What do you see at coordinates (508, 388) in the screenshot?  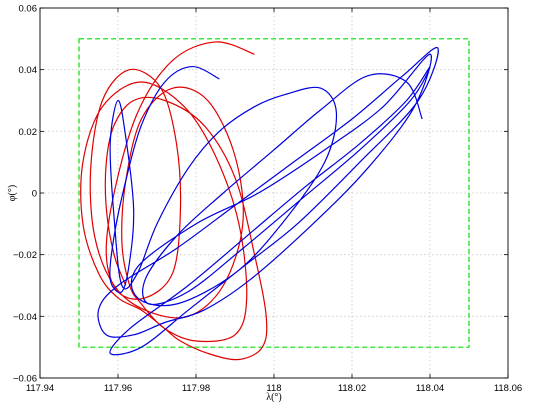 I see `x-tick-label: 118.06` at bounding box center [508, 388].